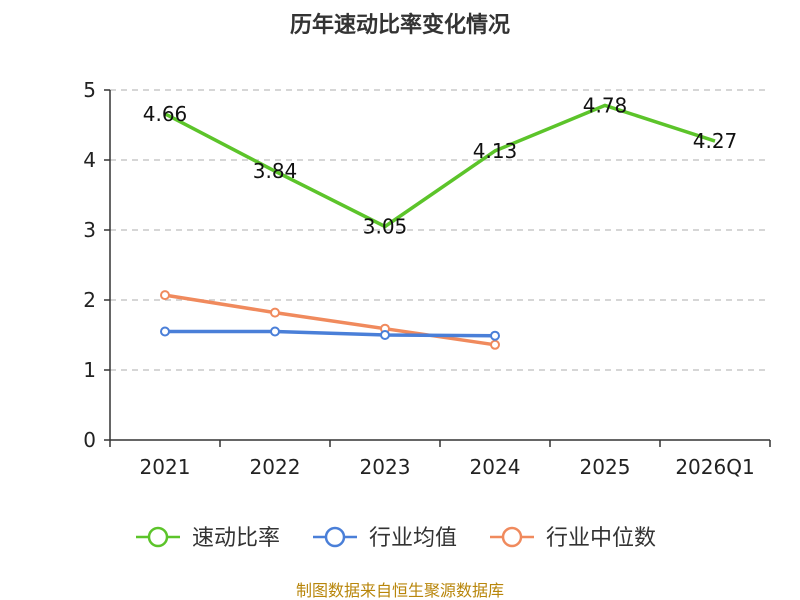 The image size is (800, 600). I want to click on data-label: 3.84, so click(275, 171).